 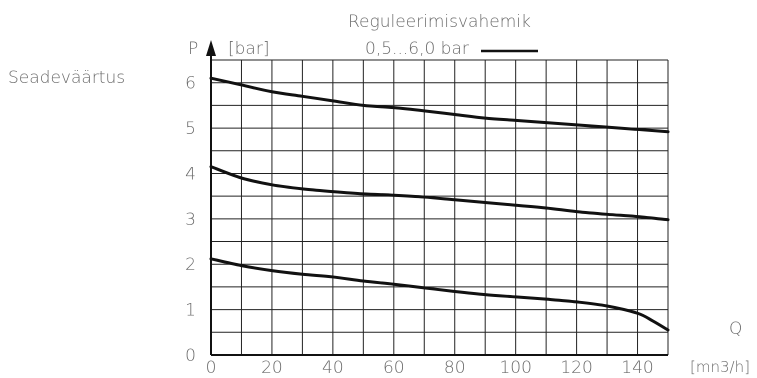 I want to click on x-tick-label: 60, so click(x=394, y=368).